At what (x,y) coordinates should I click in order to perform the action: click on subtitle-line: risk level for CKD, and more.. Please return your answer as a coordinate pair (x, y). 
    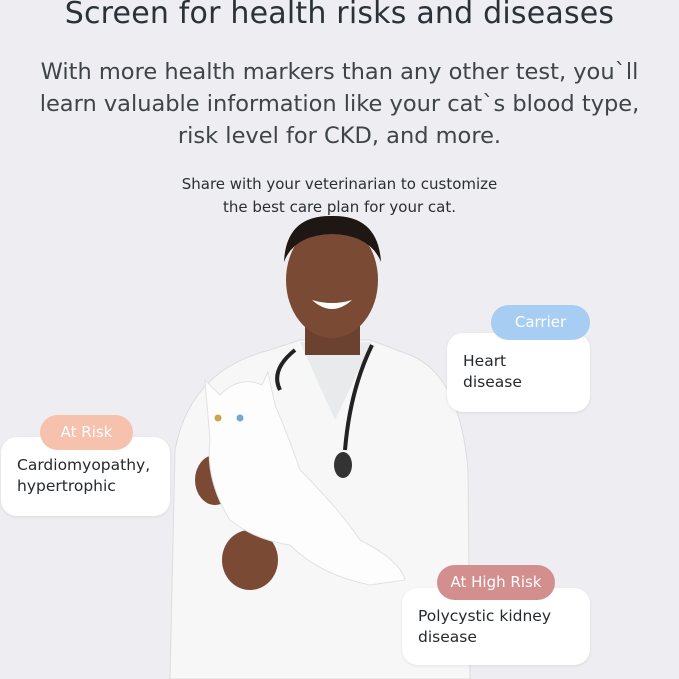
    Looking at the image, I should click on (339, 136).